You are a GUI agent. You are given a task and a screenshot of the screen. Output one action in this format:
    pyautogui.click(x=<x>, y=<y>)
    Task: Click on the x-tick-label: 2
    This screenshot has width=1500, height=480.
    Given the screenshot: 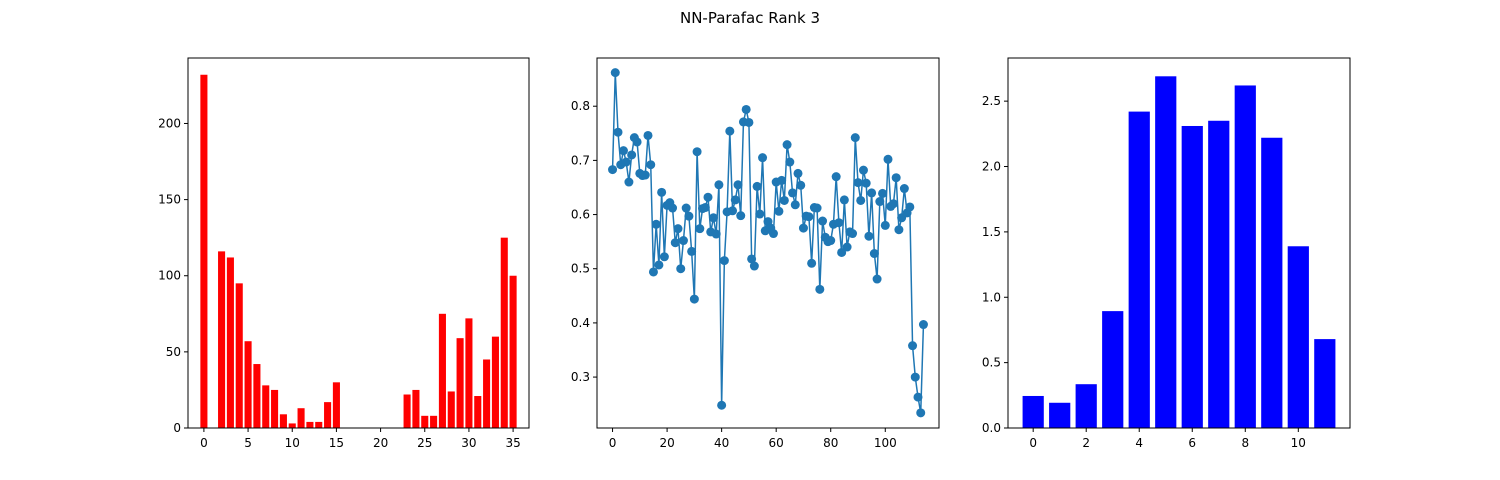 What is the action you would take?
    pyautogui.click(x=1086, y=443)
    